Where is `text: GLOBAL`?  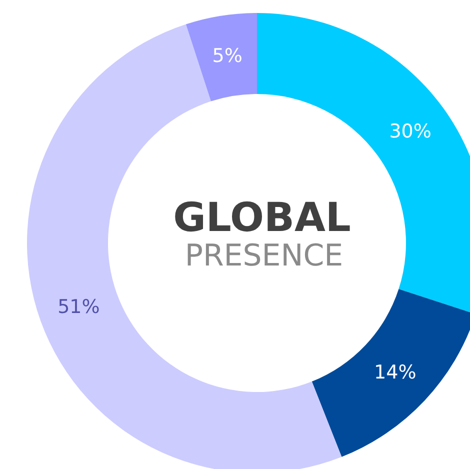 text: GLOBAL is located at coordinates (262, 218).